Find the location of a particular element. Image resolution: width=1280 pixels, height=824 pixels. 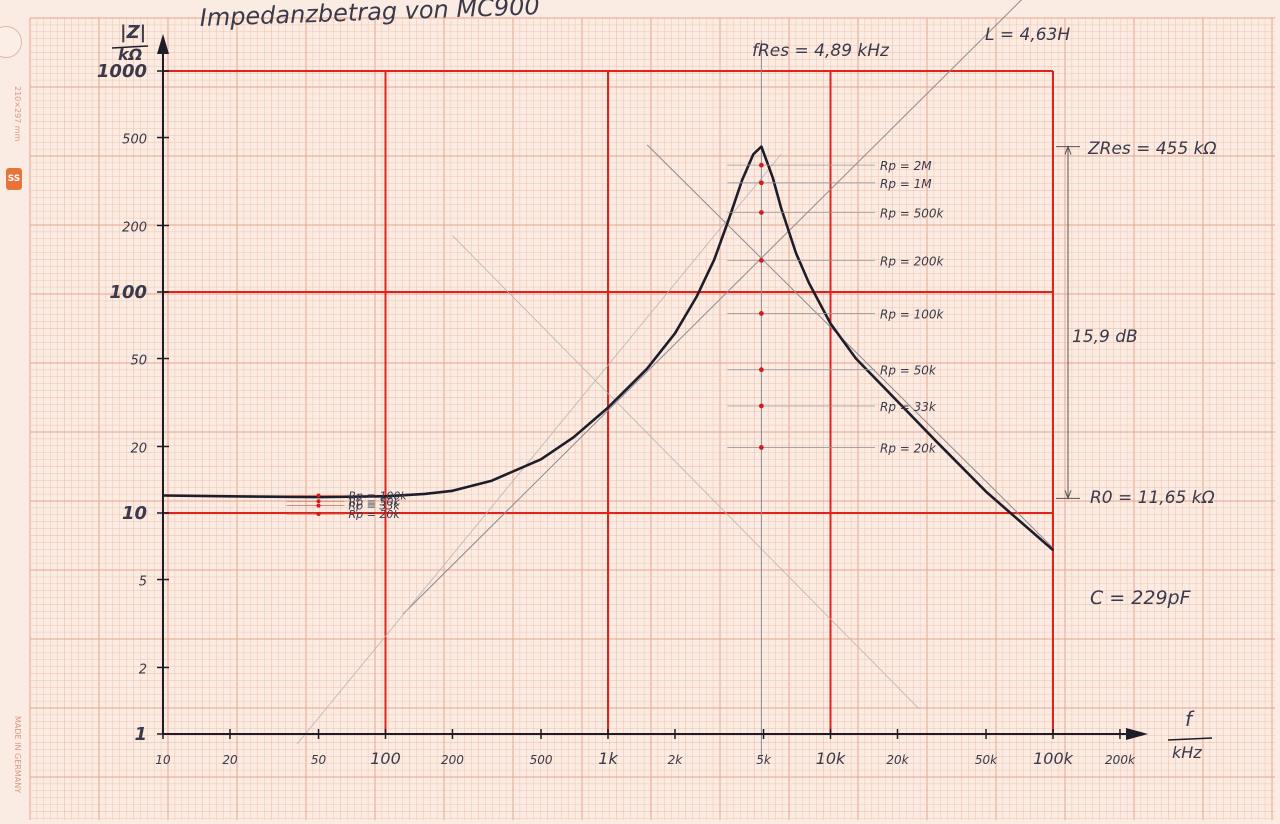

rp-marker-label: Rp = 200k is located at coordinates (912, 261).